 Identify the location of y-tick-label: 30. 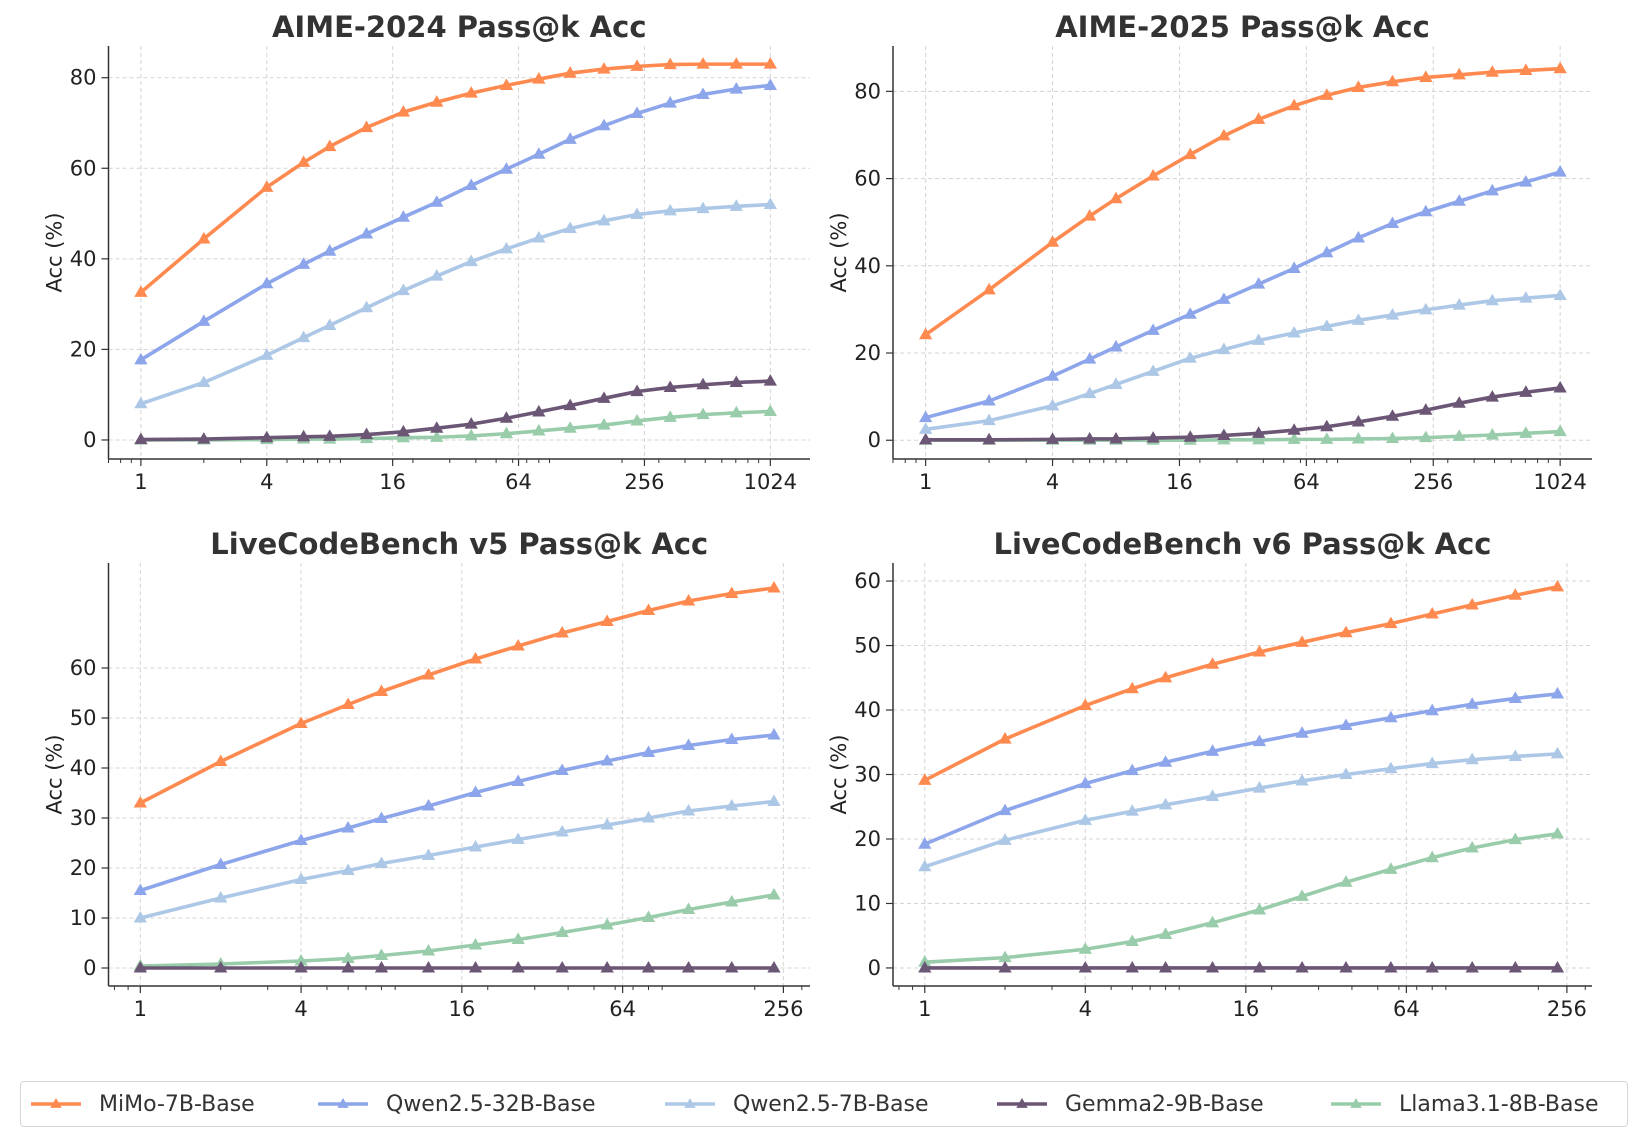
(867, 775).